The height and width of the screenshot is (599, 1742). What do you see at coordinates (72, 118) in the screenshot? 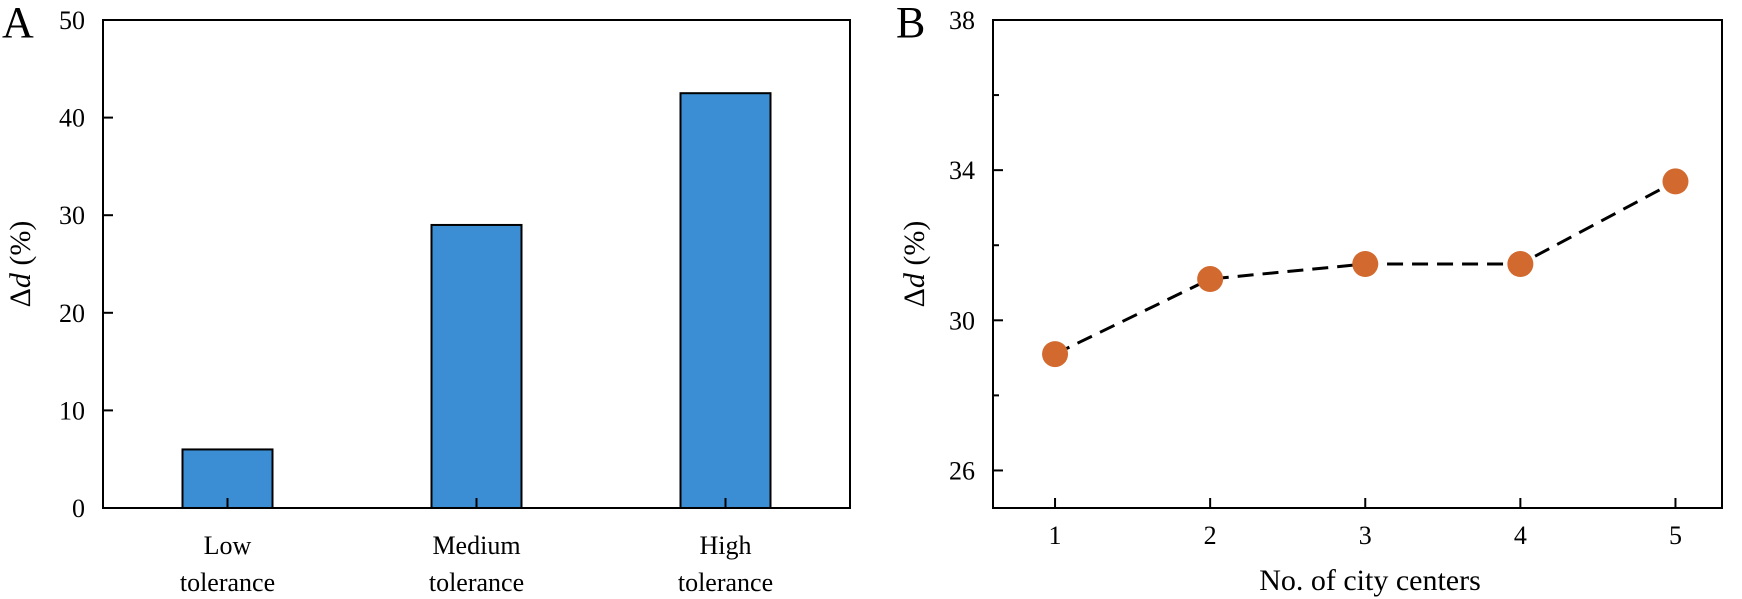
I see `panel-a-y-tick-label: 40` at bounding box center [72, 118].